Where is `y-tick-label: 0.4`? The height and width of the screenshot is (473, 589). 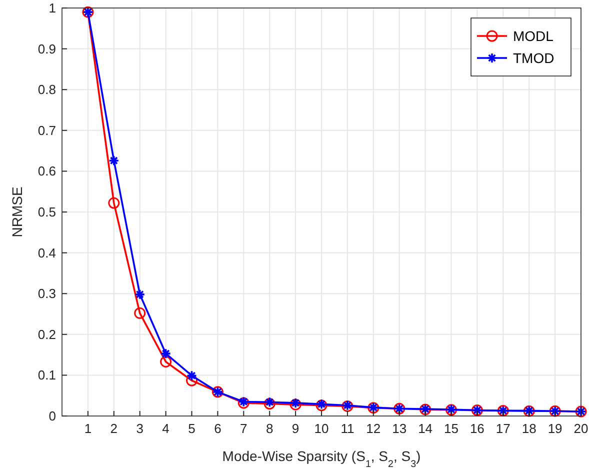 y-tick-label: 0.4 is located at coordinates (47, 252).